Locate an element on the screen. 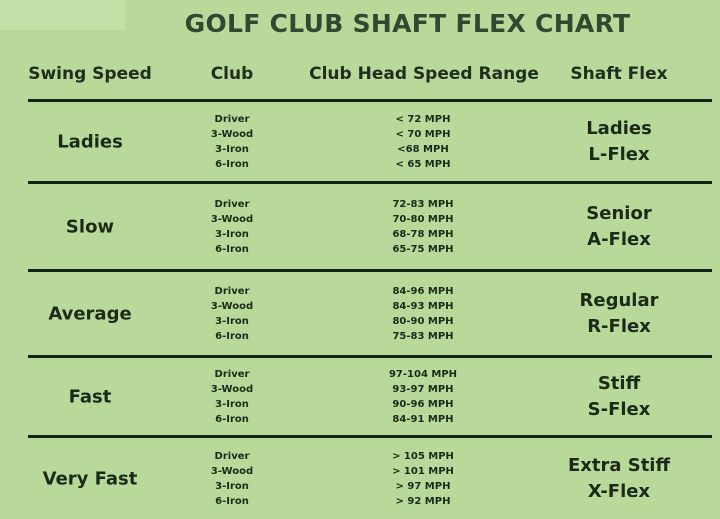 The width and height of the screenshot is (720, 519). shaft-flex: Extra Stiff X-Flex is located at coordinates (619, 479).